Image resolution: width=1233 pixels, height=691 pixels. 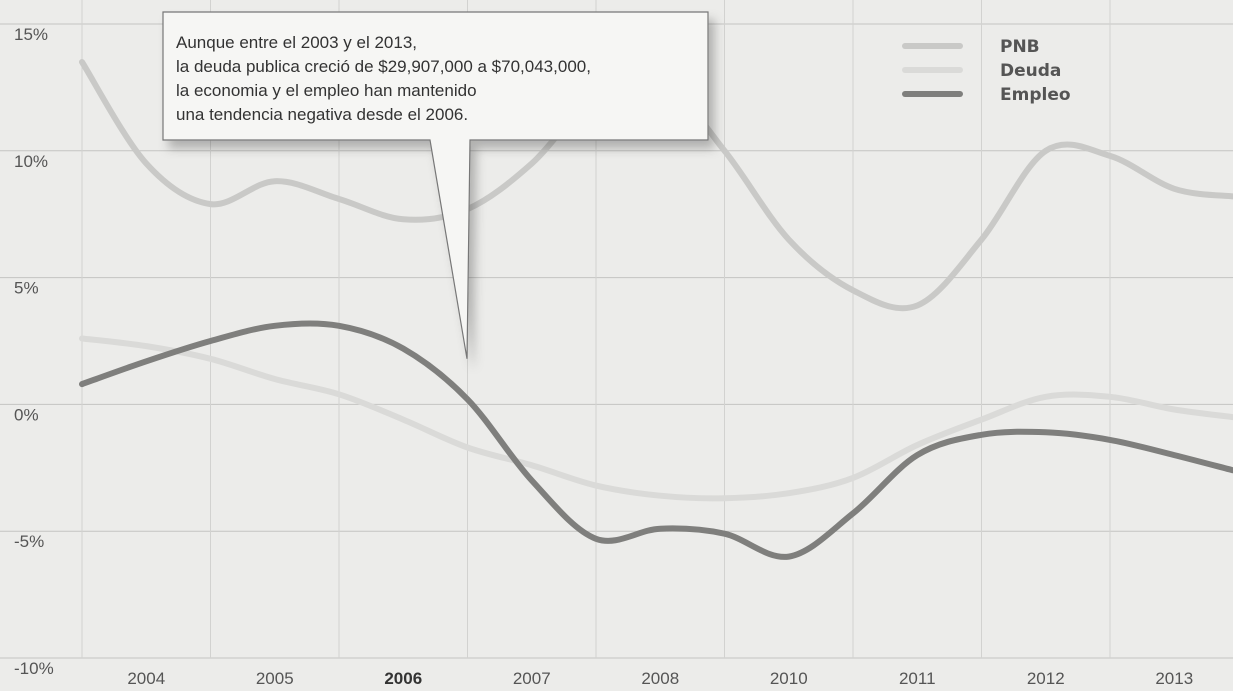 What do you see at coordinates (789, 678) in the screenshot?
I see `x-tick-label: 2010` at bounding box center [789, 678].